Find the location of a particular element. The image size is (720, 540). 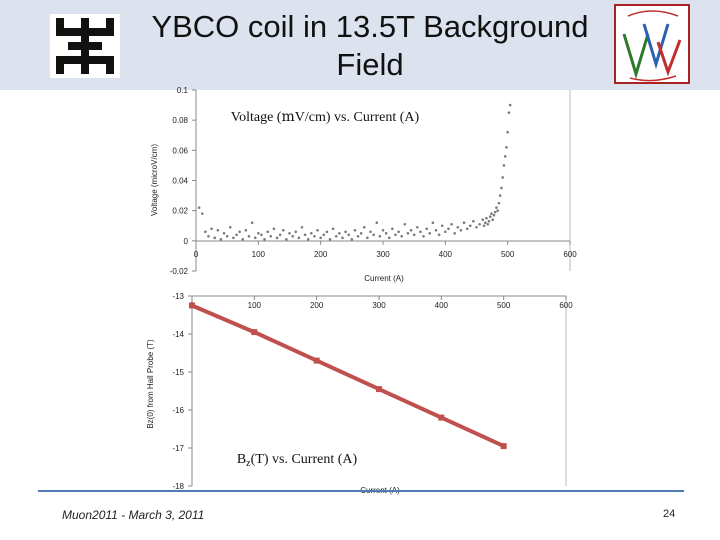

mu-symbol: m is located at coordinates (287, 117).